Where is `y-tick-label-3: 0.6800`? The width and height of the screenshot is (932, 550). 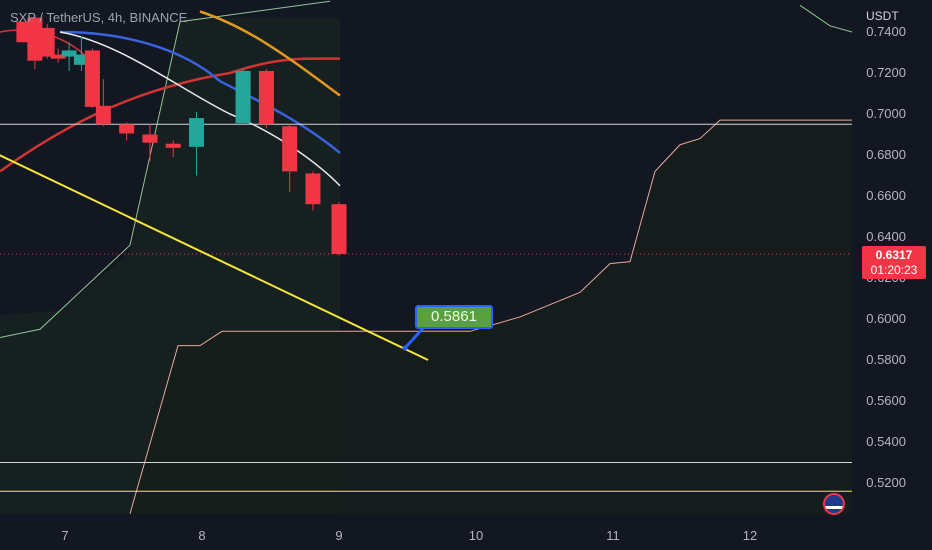 y-tick-label-3: 0.6800 is located at coordinates (886, 154).